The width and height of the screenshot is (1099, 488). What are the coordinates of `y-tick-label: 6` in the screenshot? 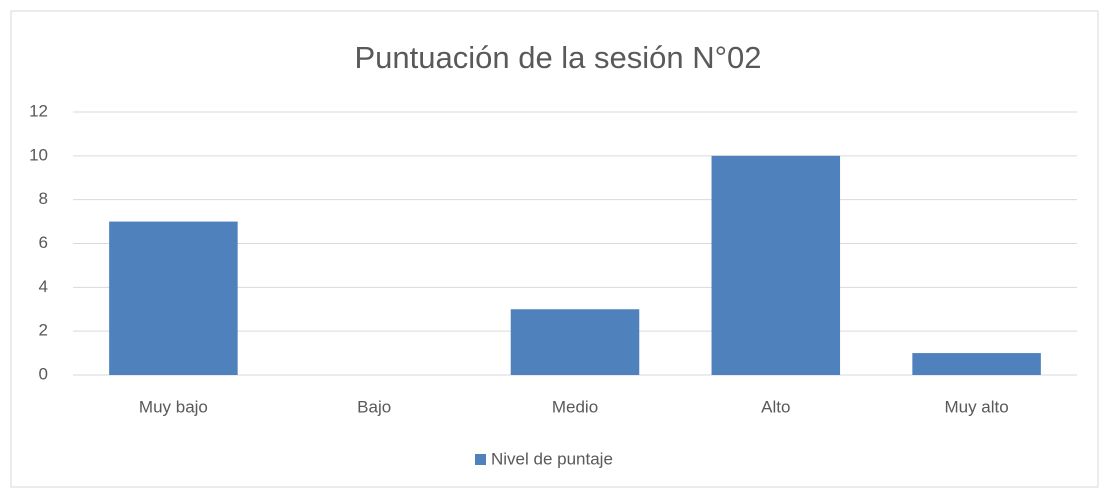 It's located at (43, 242).